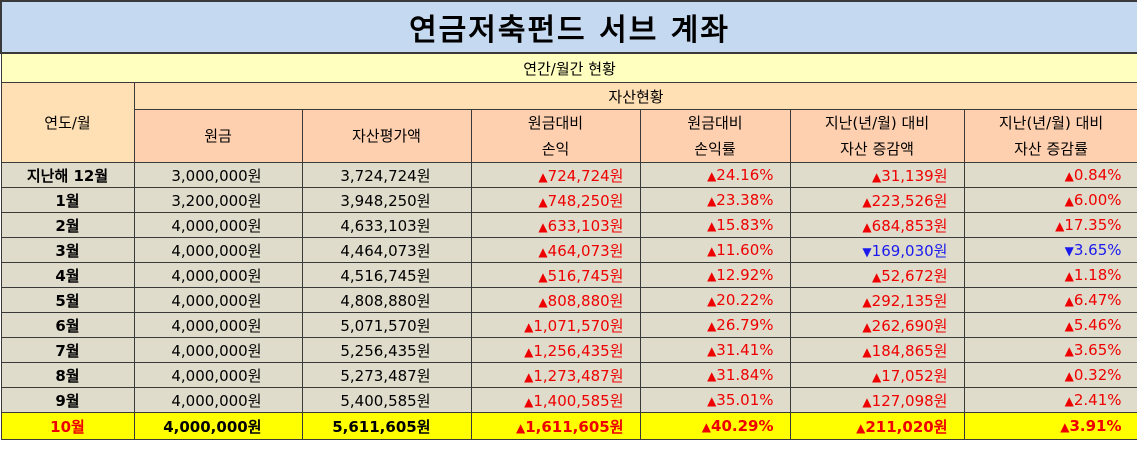  I want to click on rate-cell: ▲23.38%, so click(715, 200).